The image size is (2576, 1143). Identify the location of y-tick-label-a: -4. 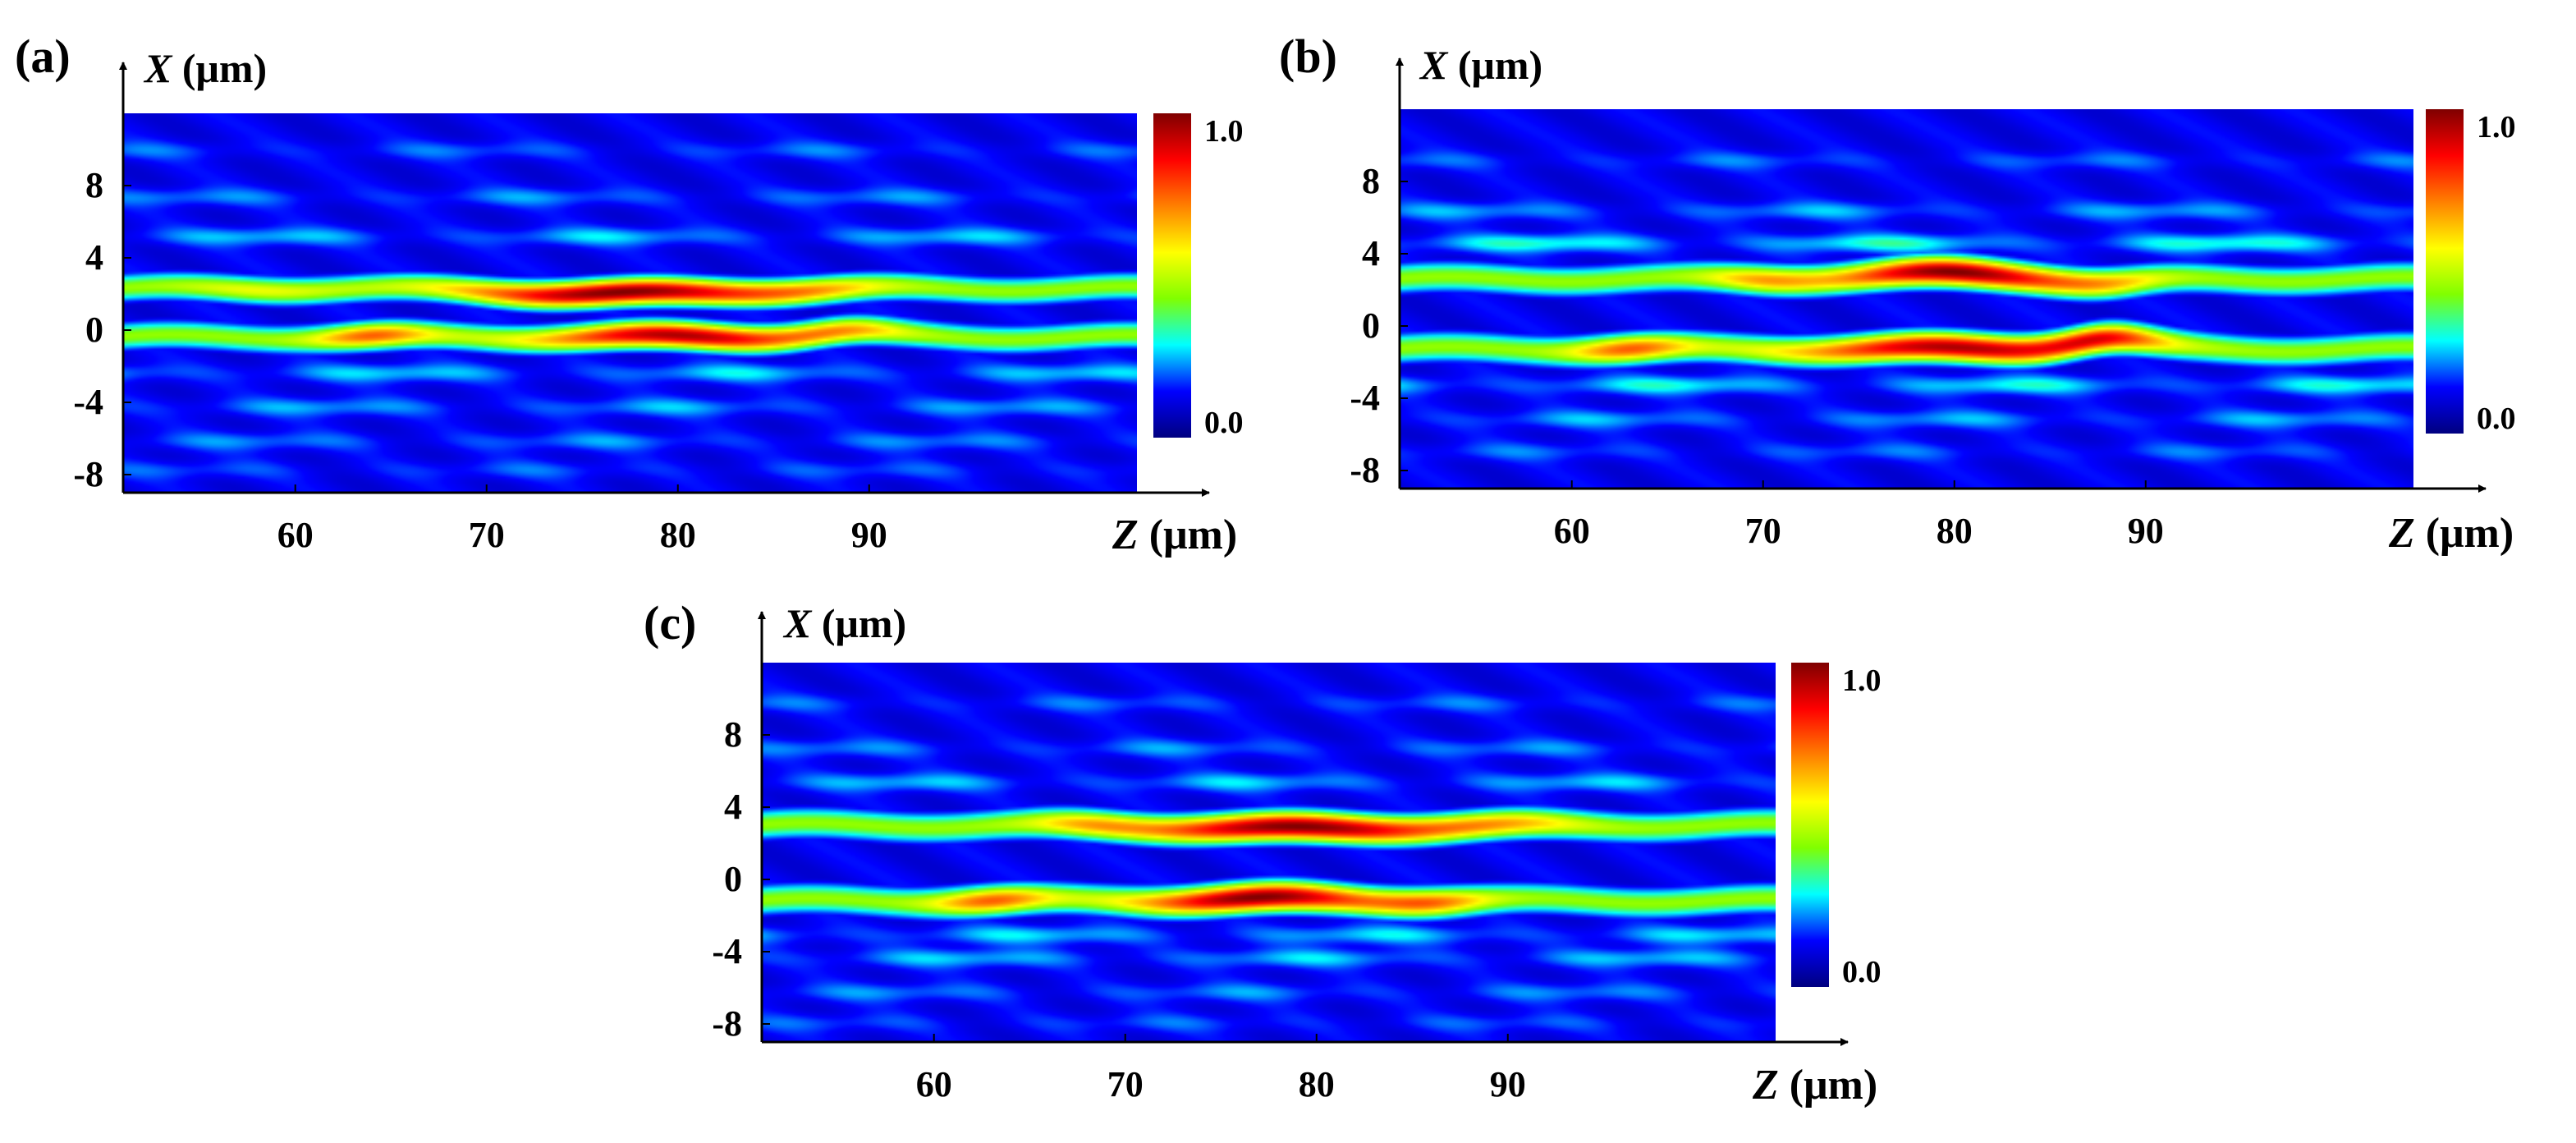
(88, 402).